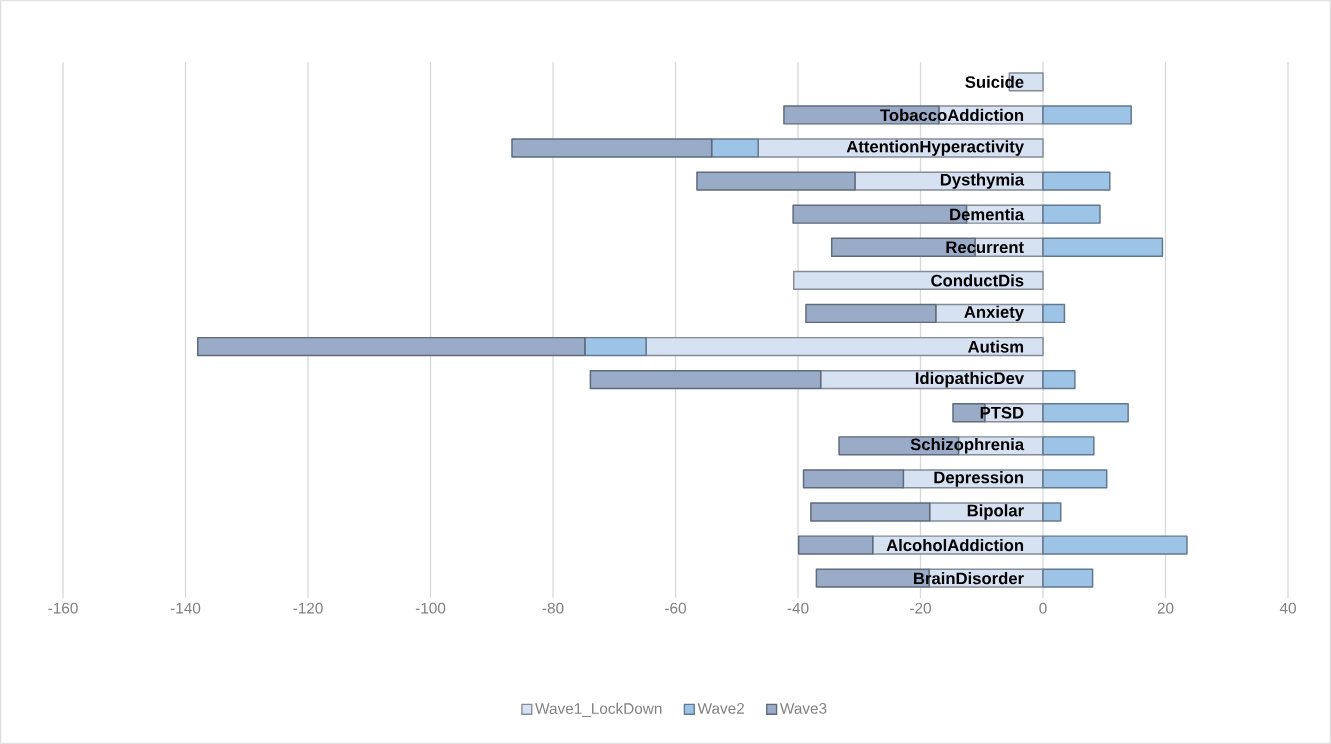 The image size is (1331, 744). Describe the element at coordinates (1002, 412) in the screenshot. I see `y-tick-label: PTSD` at that location.